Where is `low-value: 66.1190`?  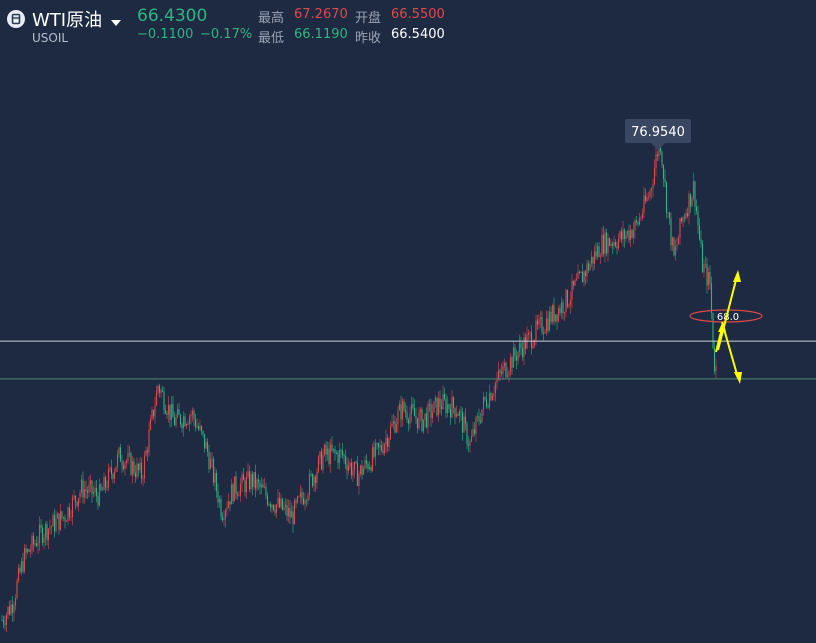 low-value: 66.1190 is located at coordinates (321, 34).